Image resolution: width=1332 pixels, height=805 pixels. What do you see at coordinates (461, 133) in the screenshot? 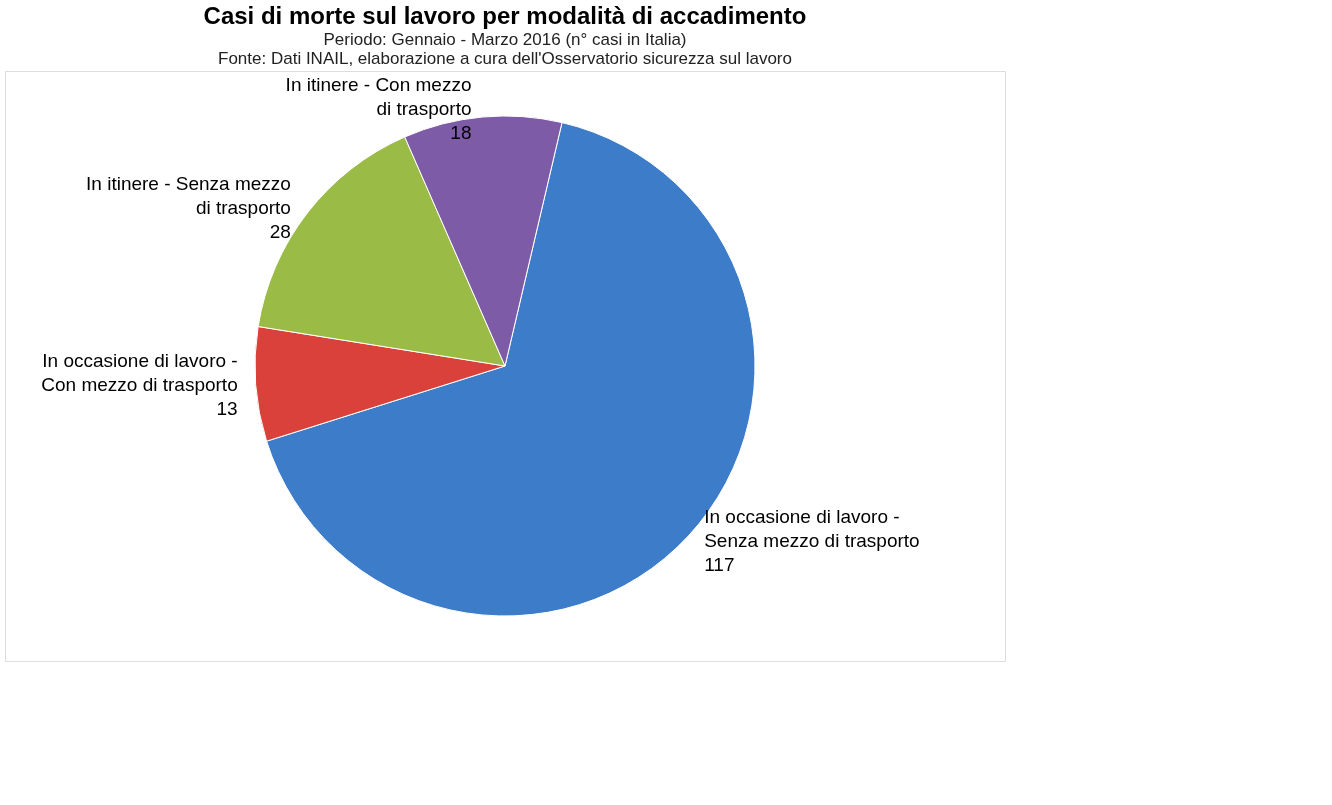
I see `data-label: 18` at bounding box center [461, 133].